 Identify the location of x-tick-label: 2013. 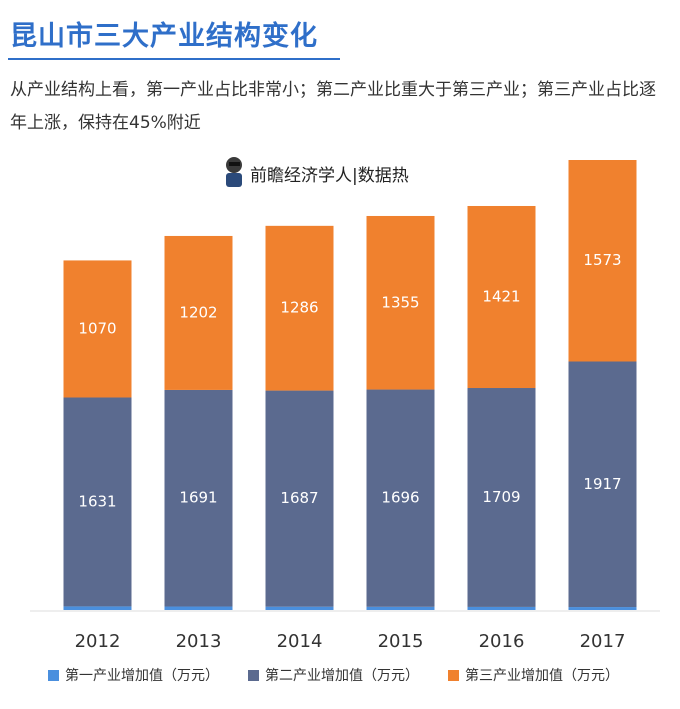
(199, 641).